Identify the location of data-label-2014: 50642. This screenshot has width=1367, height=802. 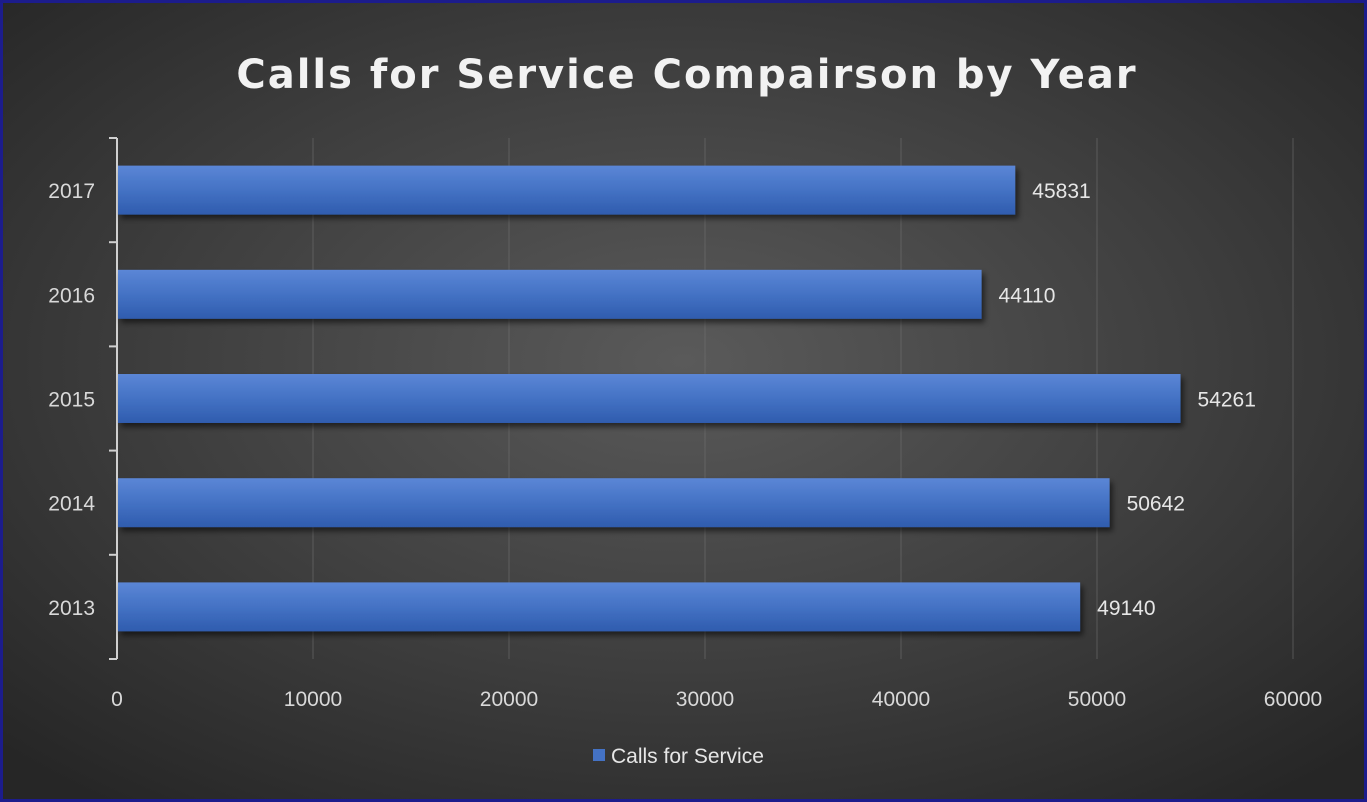
(1156, 504).